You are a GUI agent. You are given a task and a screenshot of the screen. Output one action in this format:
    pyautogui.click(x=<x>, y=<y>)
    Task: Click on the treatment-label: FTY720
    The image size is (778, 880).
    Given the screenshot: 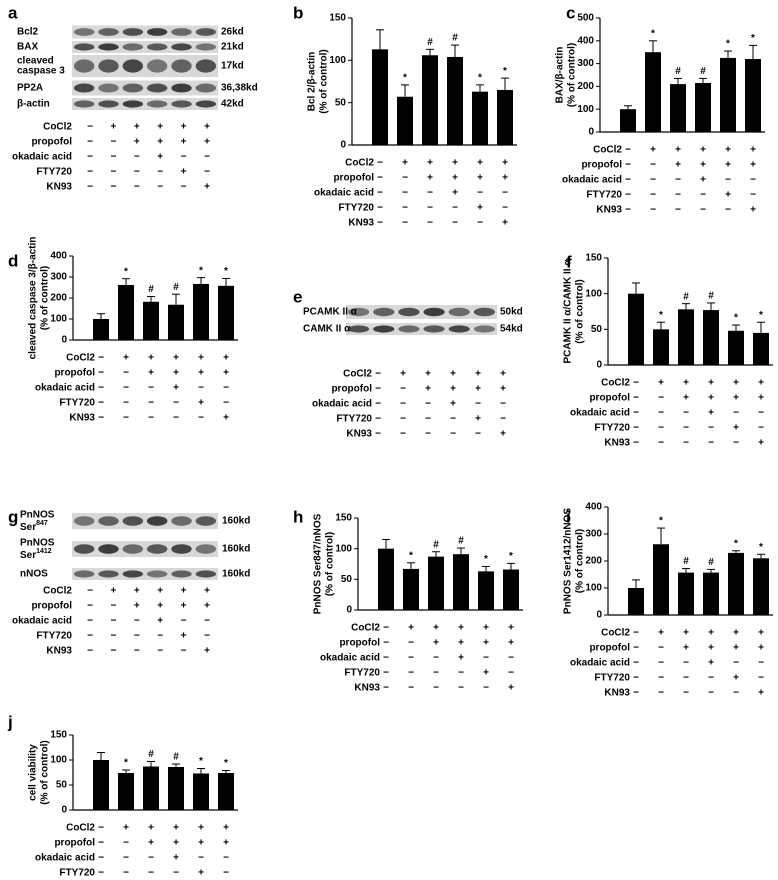 What is the action you would take?
    pyautogui.click(x=54, y=636)
    